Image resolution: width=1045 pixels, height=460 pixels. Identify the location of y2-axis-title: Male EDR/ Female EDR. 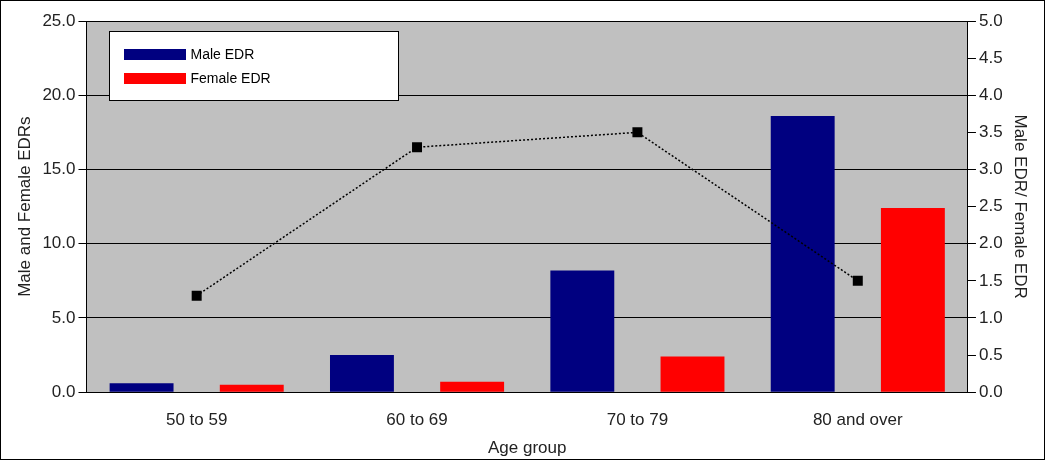
(1021, 206).